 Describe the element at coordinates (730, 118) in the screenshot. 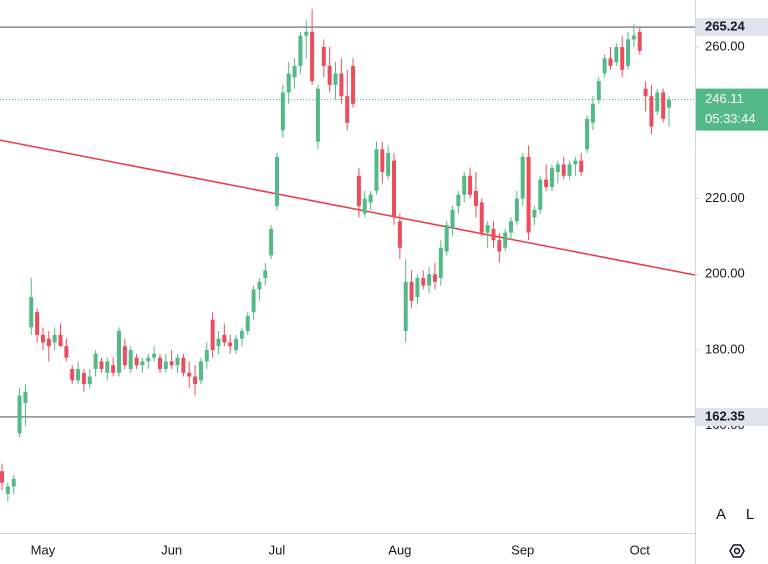

I see `countdown-label: 05:33:44` at that location.